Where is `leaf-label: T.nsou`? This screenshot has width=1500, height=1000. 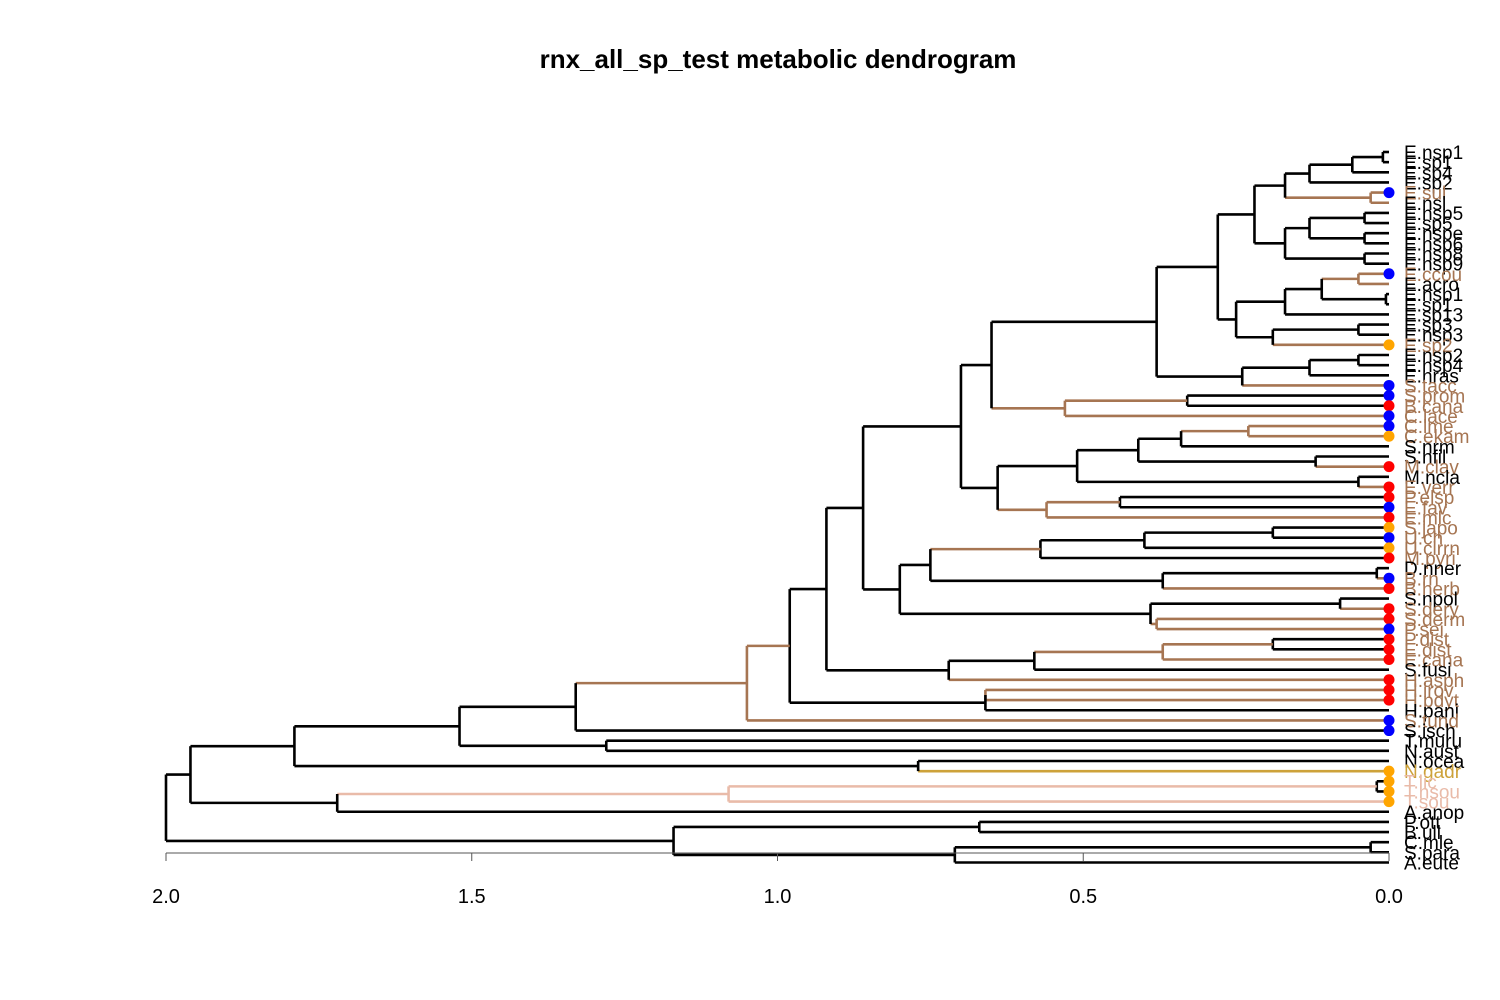
leaf-label: T.nsou is located at coordinates (1432, 792).